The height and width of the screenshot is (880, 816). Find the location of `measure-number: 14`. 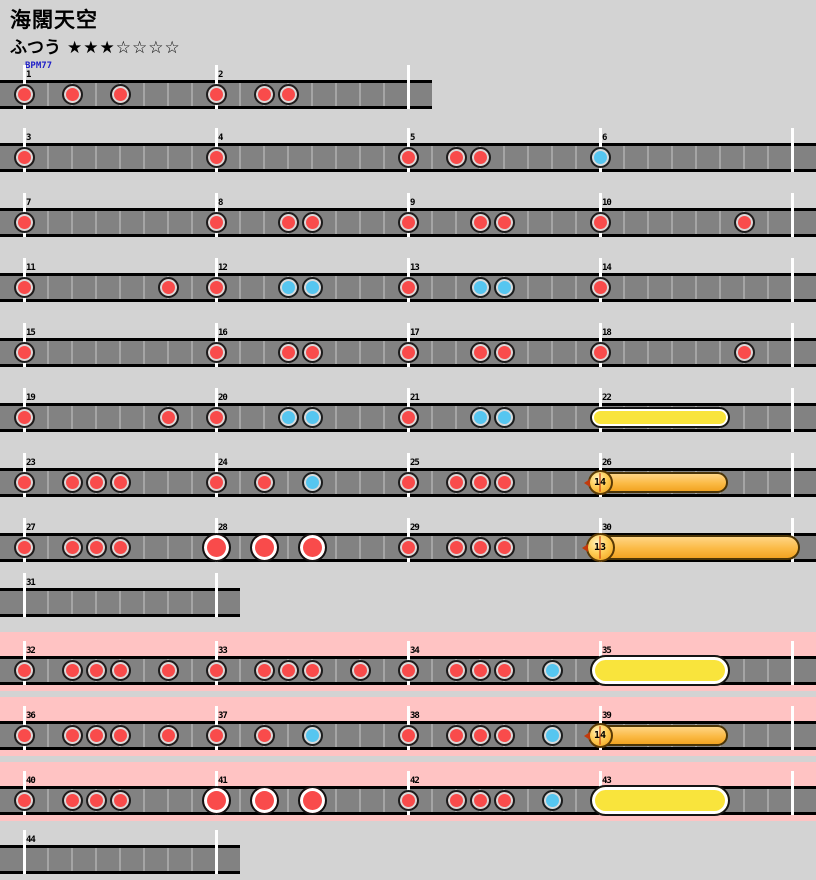

measure-number: 14 is located at coordinates (607, 268).